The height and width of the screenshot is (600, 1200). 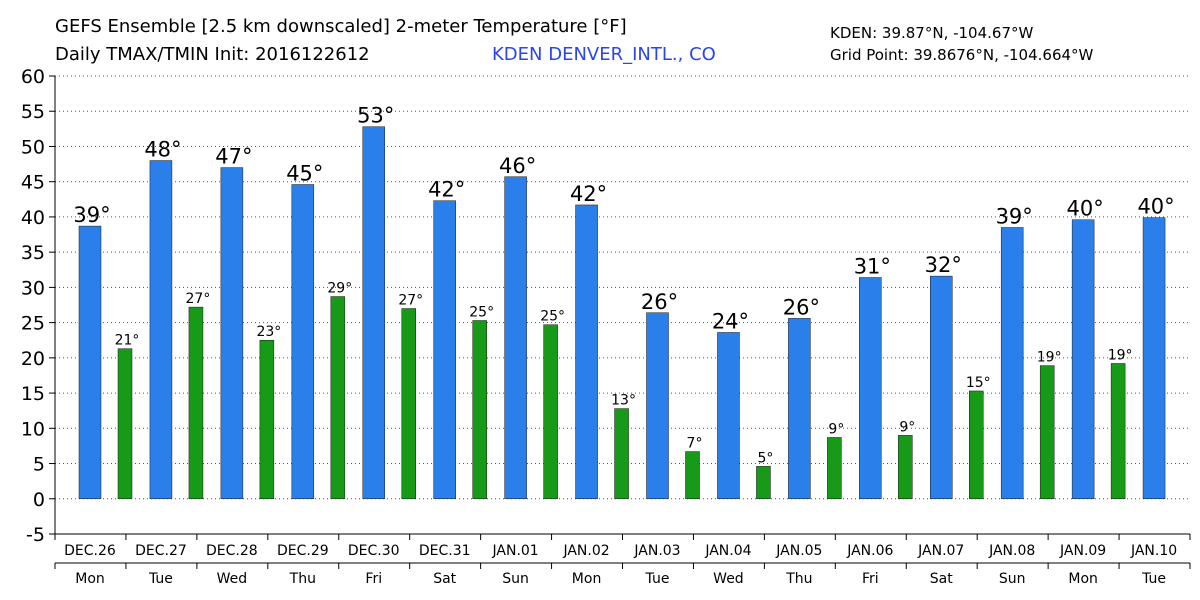 I want to click on x-tick-label: DEC.30, so click(x=374, y=551).